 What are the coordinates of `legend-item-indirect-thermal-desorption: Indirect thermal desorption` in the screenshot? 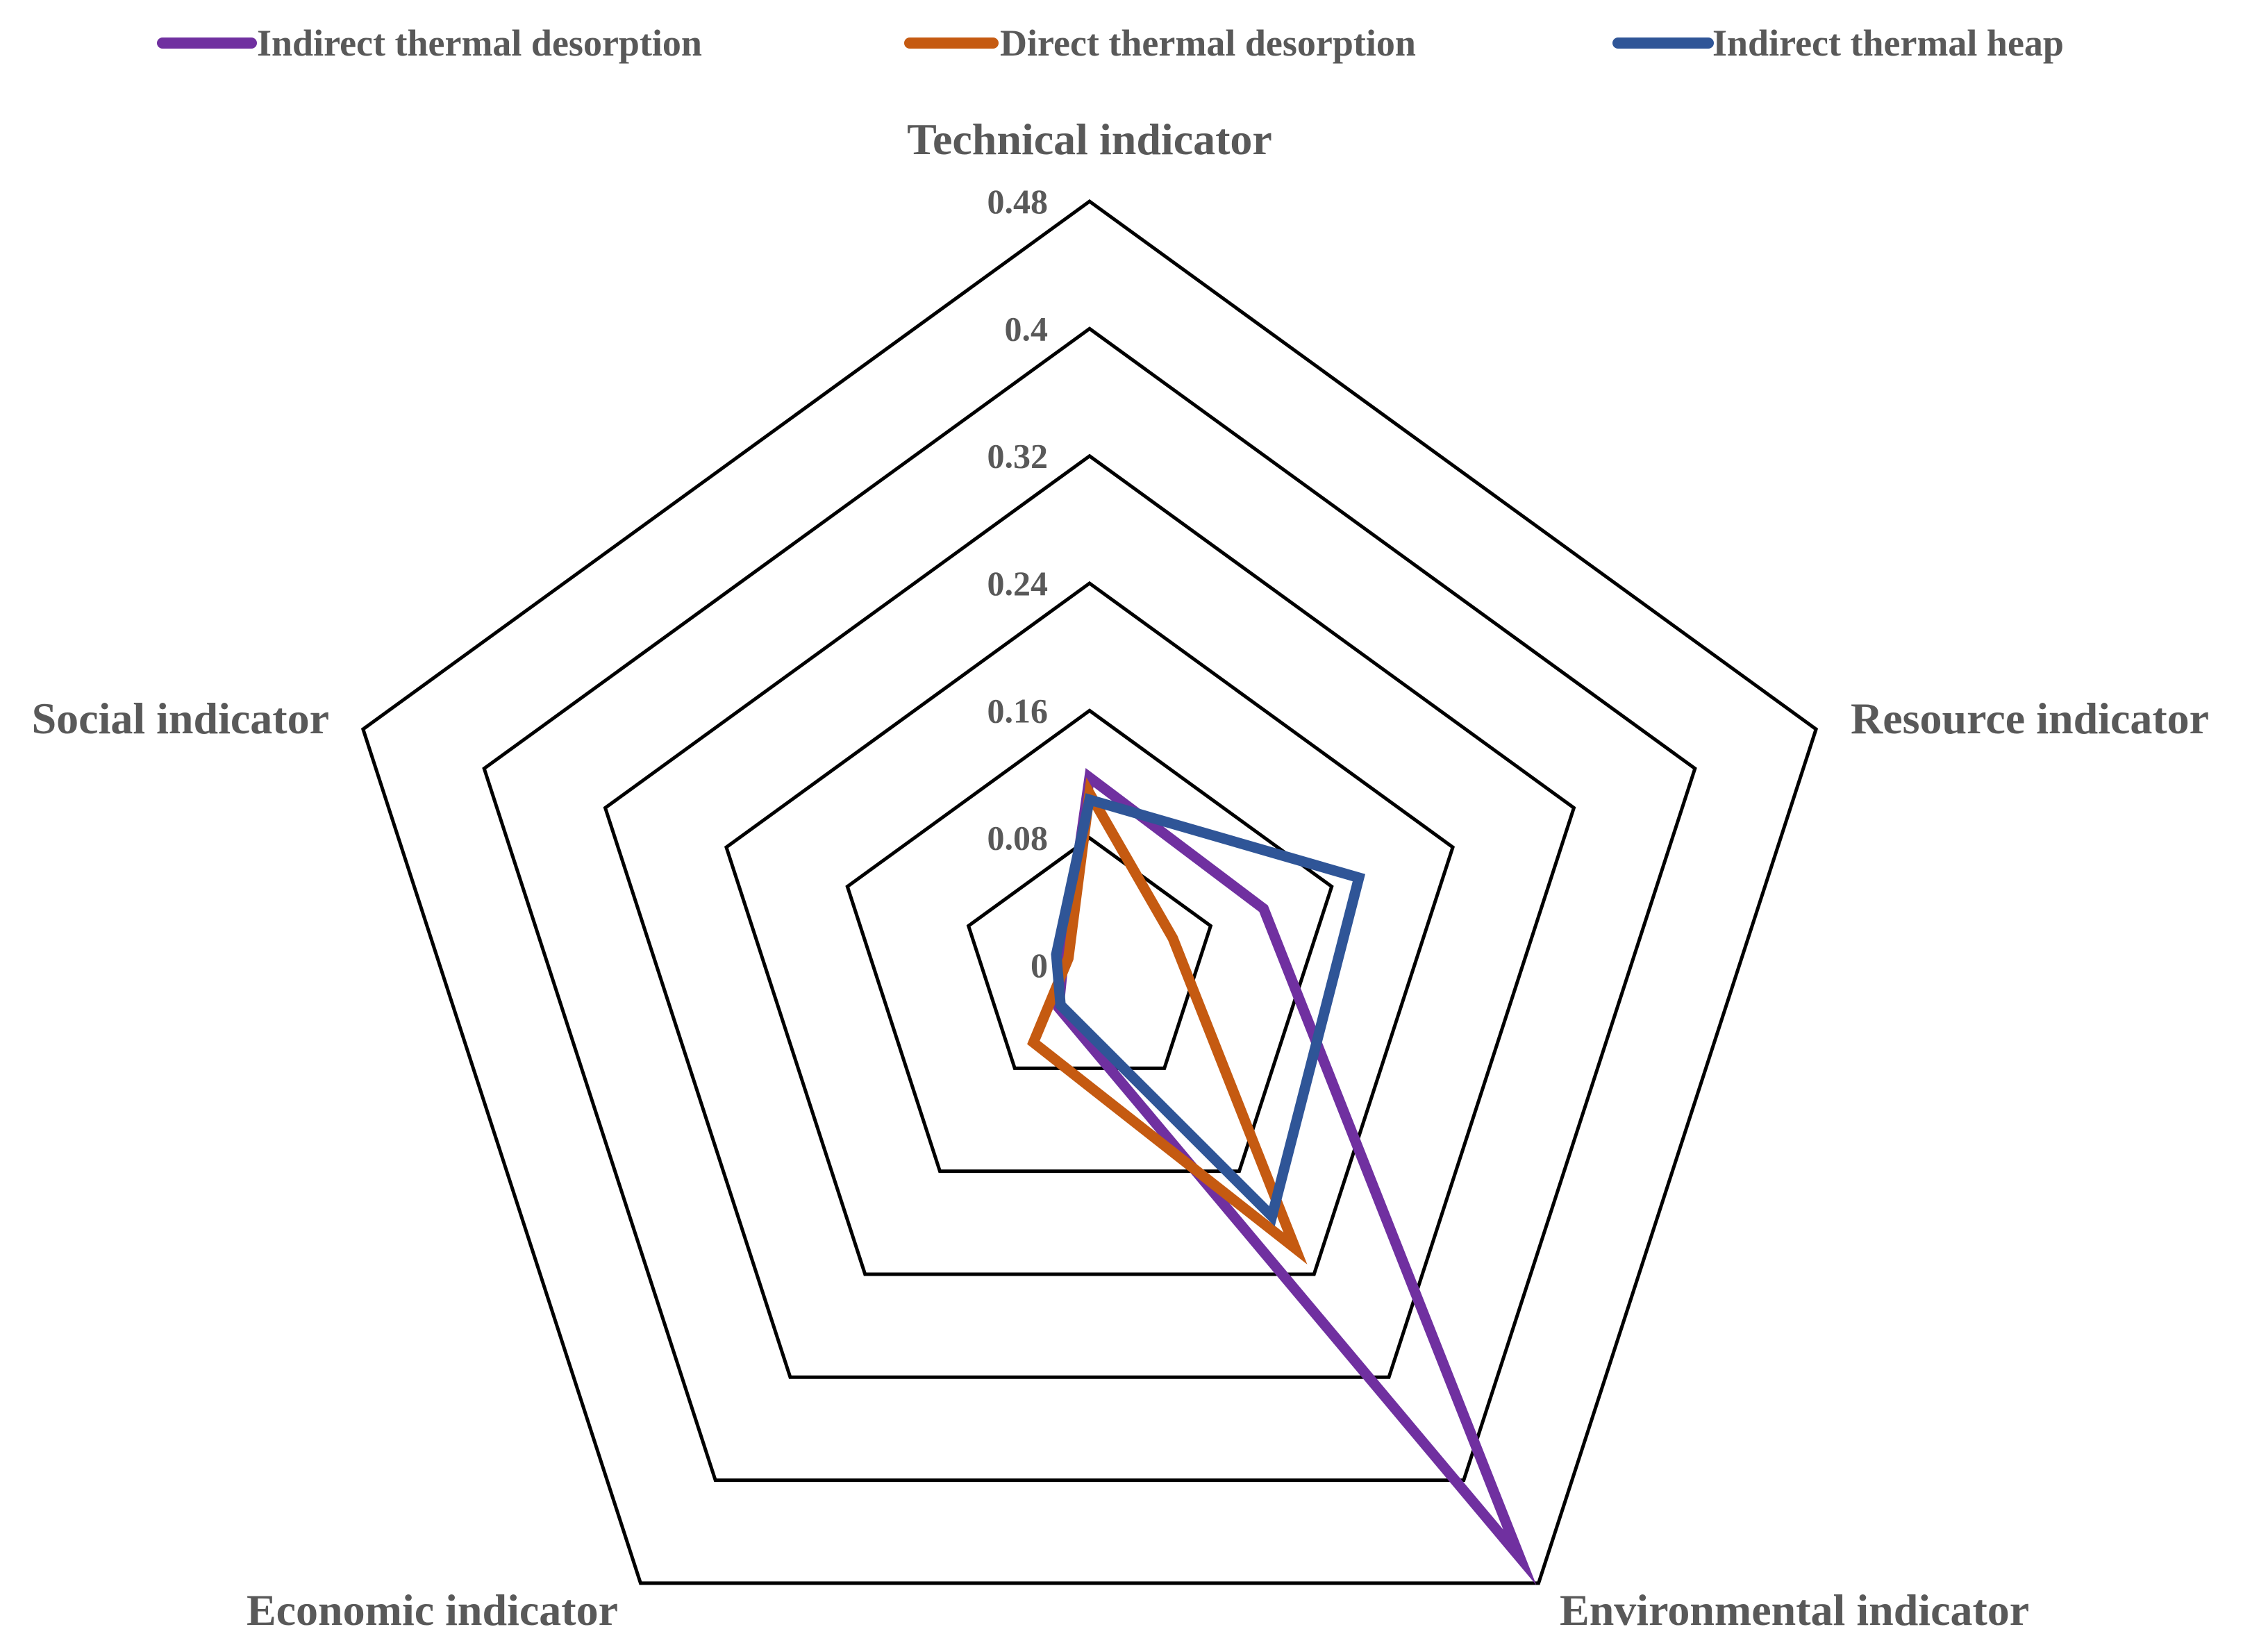 It's located at (429, 43).